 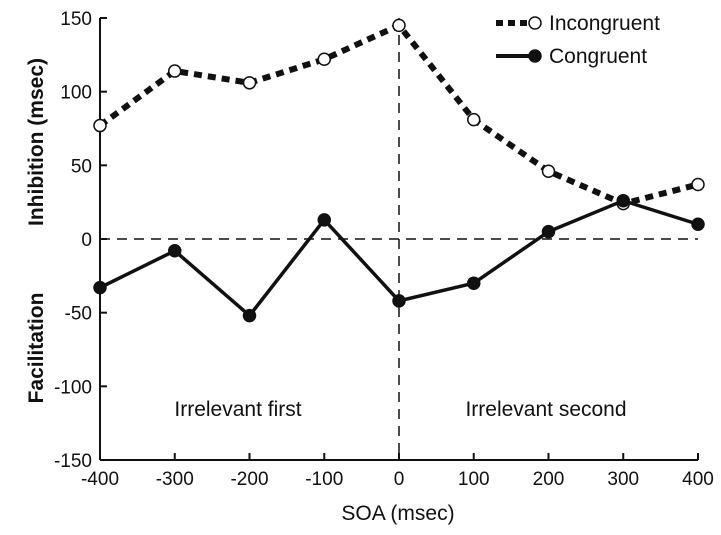 I want to click on x-tick-label: 100, so click(x=474, y=479).